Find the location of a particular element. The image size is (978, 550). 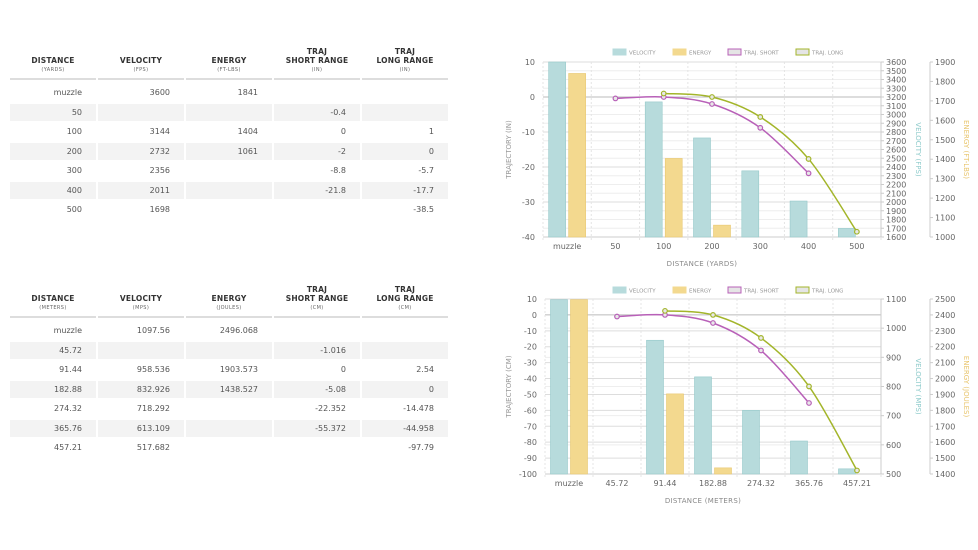

y-tick-label: -30 is located at coordinates (528, 202).